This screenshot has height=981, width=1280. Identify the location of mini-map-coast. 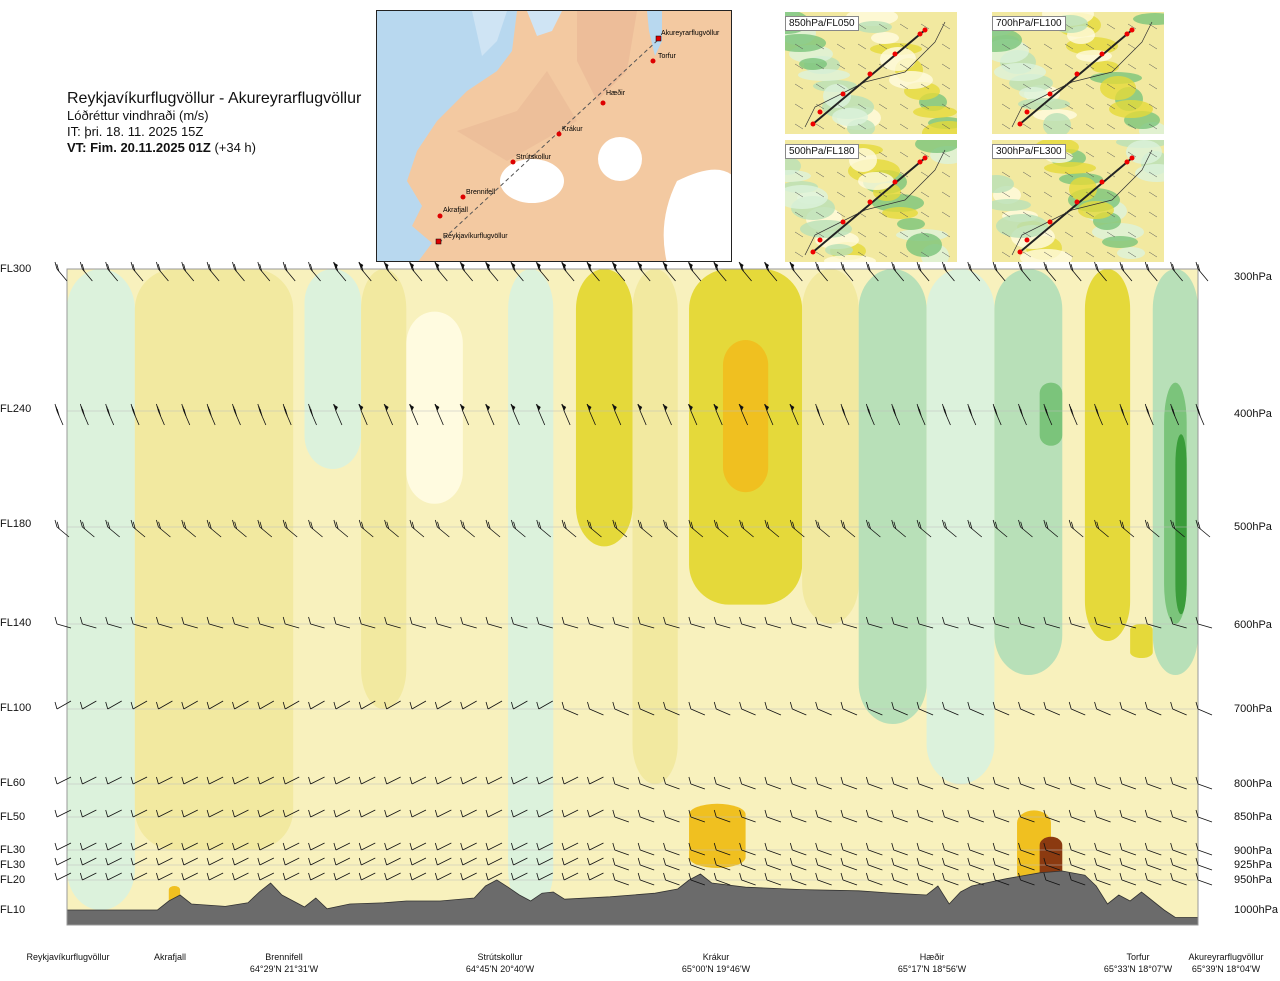
(875, 202).